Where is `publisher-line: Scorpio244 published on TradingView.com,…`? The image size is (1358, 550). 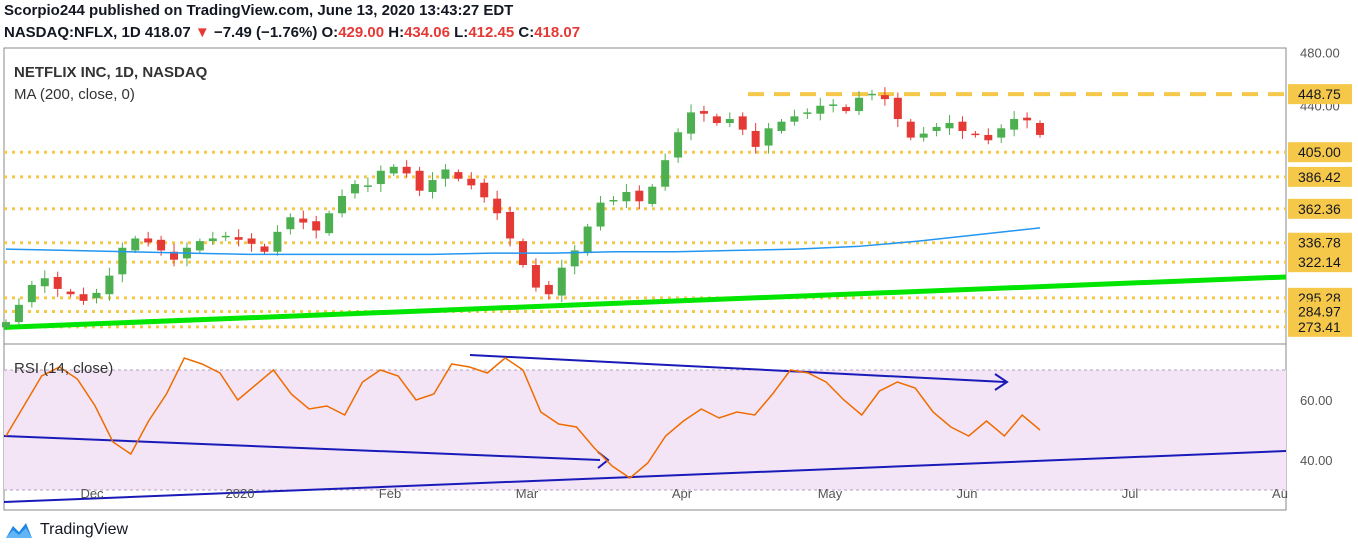 publisher-line: Scorpio244 published on TradingView.com,… is located at coordinates (259, 10).